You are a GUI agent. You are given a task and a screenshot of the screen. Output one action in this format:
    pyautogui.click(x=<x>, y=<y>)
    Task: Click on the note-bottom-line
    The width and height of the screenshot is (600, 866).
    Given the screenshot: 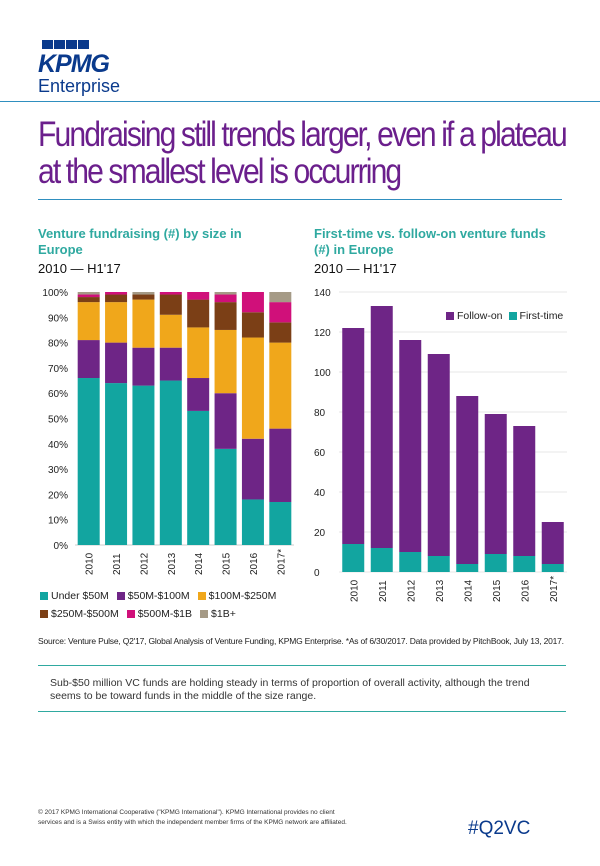 What is the action you would take?
    pyautogui.click(x=302, y=711)
    